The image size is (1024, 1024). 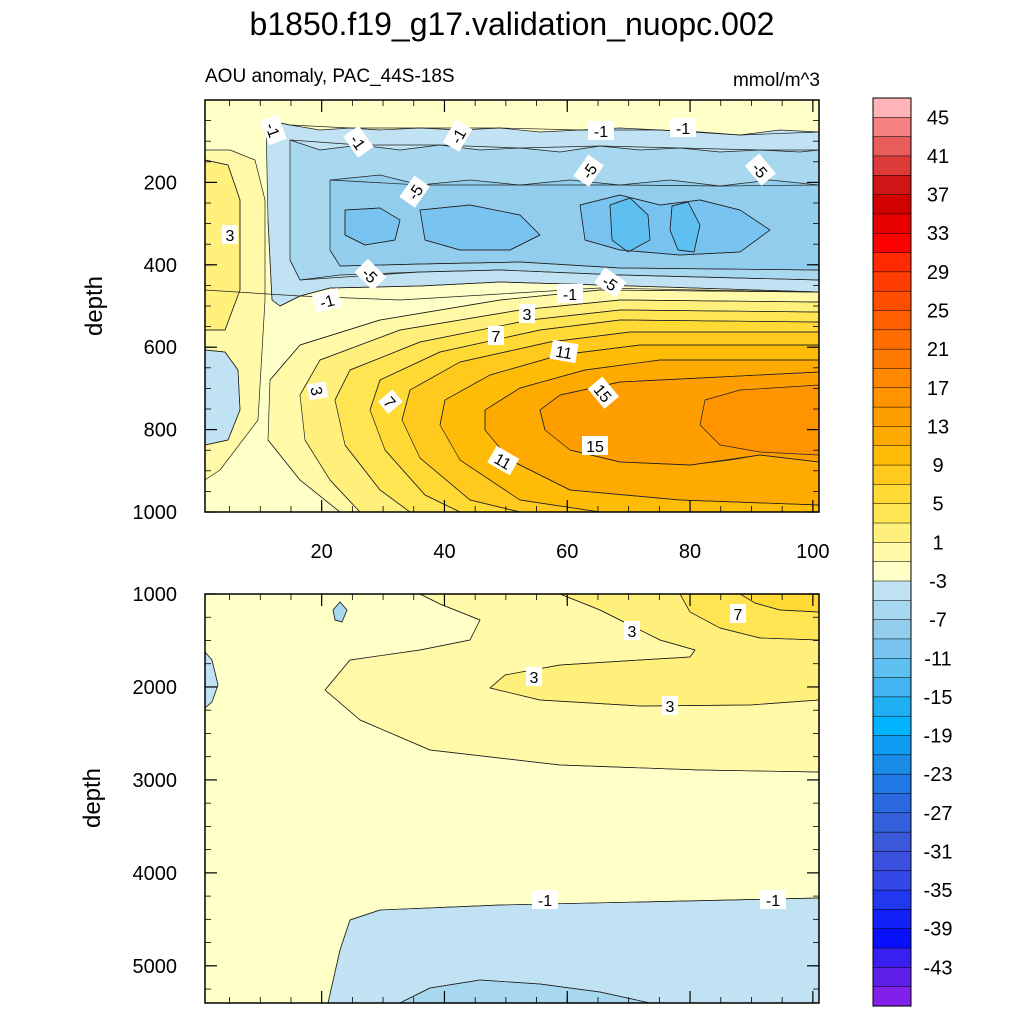 What do you see at coordinates (155, 874) in the screenshot?
I see `y-tick-label: 4000` at bounding box center [155, 874].